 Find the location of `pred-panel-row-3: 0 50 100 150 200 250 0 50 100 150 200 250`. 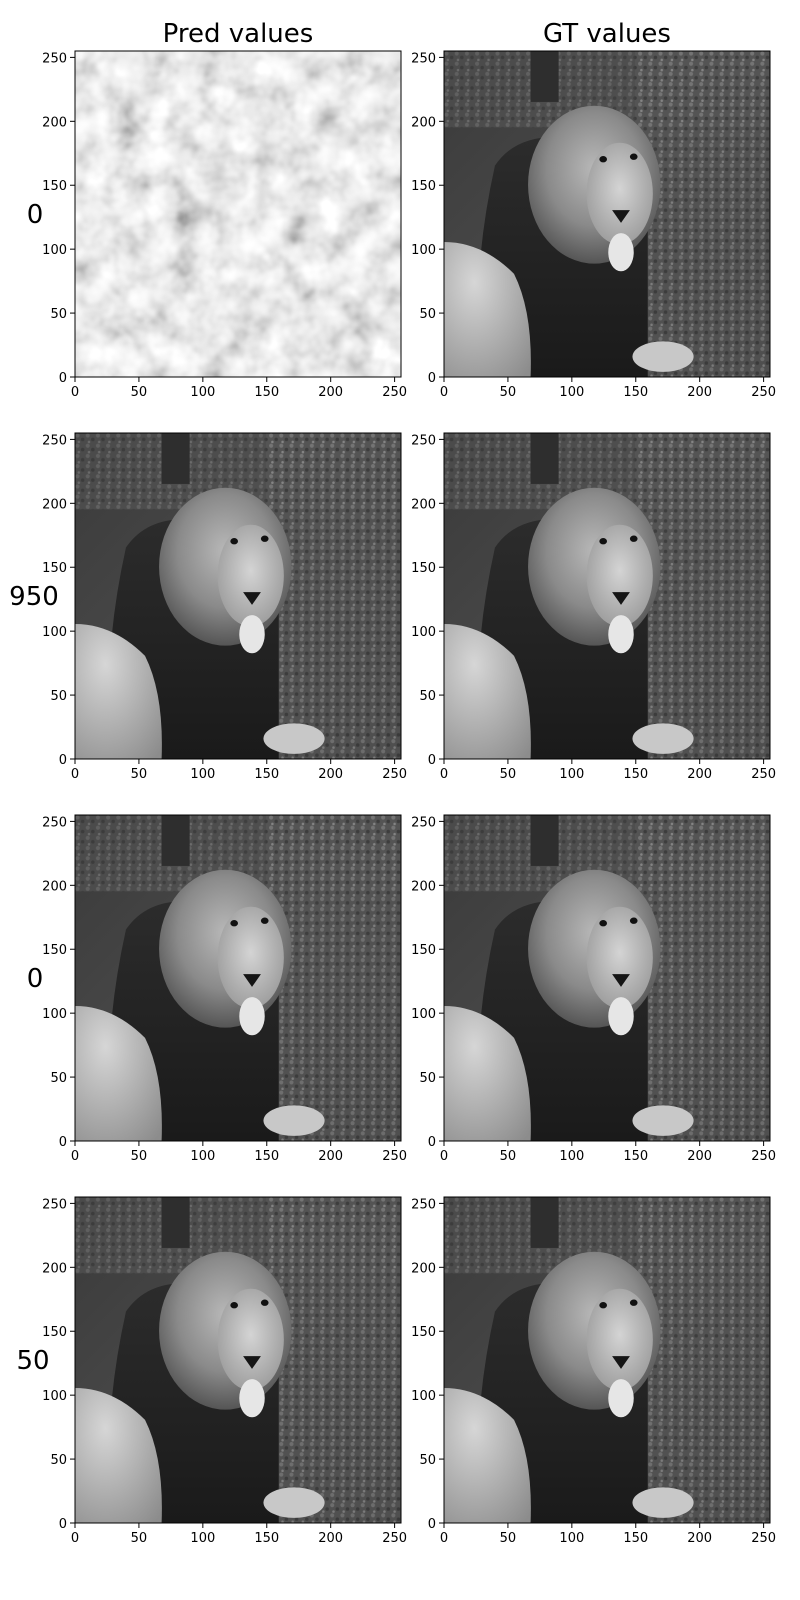

pred-panel-row-3: 0 50 100 150 200 250 0 50 100 150 200 250 is located at coordinates (224, 1371).